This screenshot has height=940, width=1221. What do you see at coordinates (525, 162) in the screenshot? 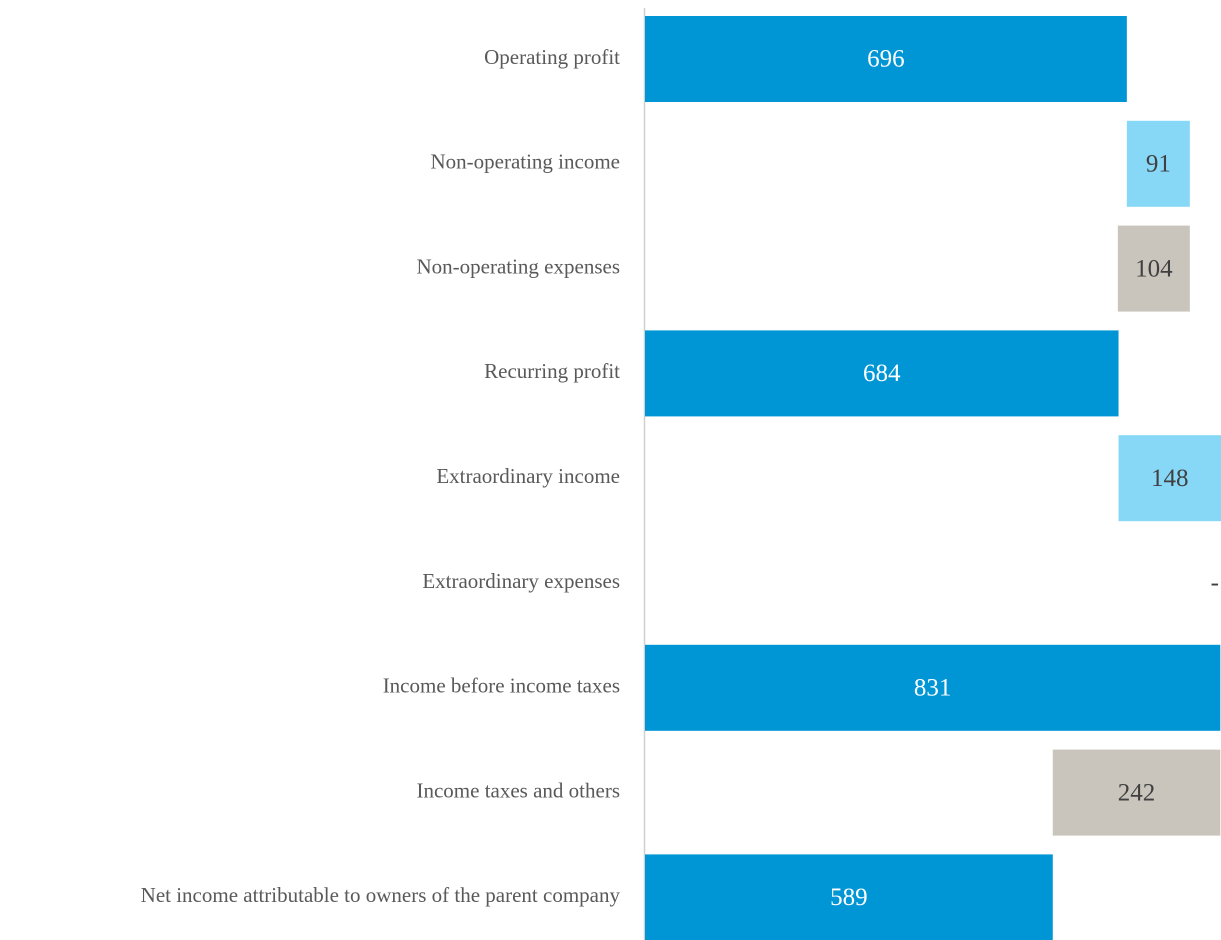
I see `category-label: Non-operating income` at bounding box center [525, 162].